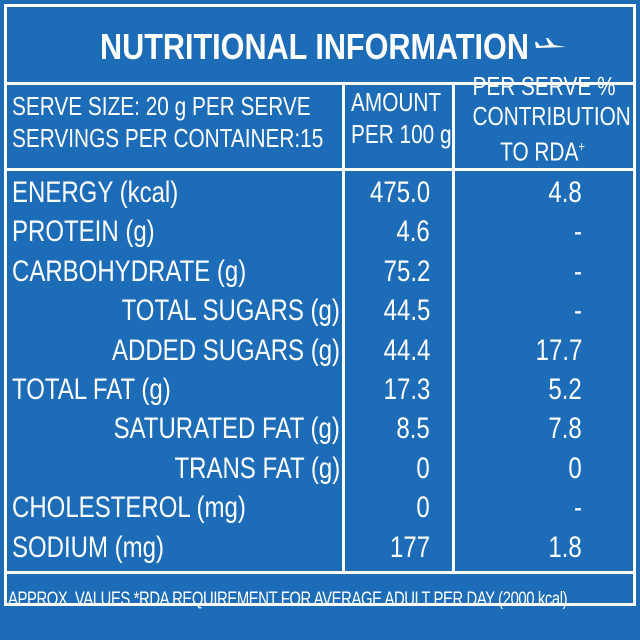 Image resolution: width=640 pixels, height=640 pixels. I want to click on servings: SERVINGS PER CONTAINER:15, so click(168, 138).